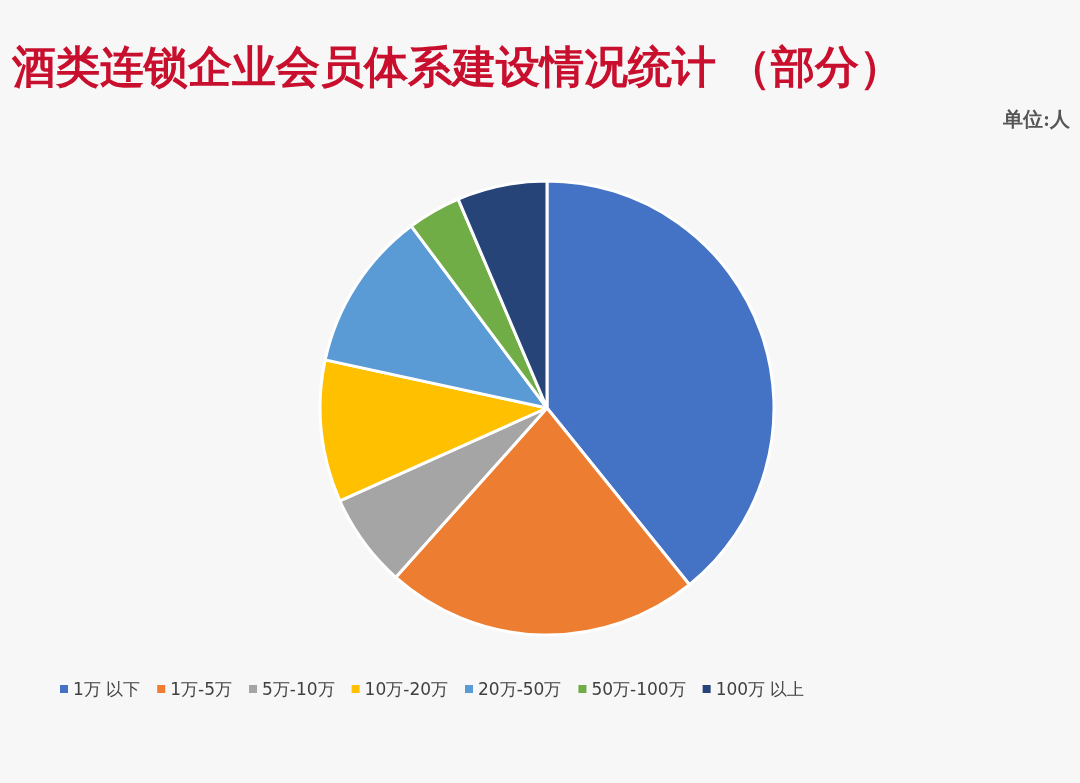 The width and height of the screenshot is (1080, 783). I want to click on legend-label: 1万 以下, so click(107, 689).